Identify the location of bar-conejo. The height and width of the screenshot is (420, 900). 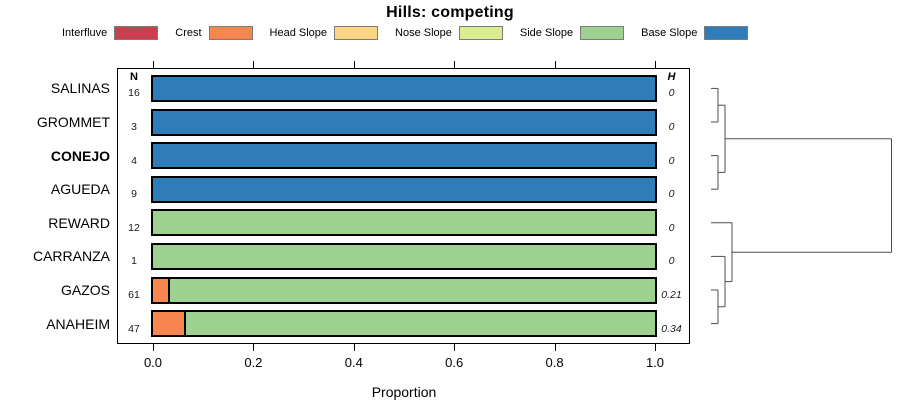
(404, 156).